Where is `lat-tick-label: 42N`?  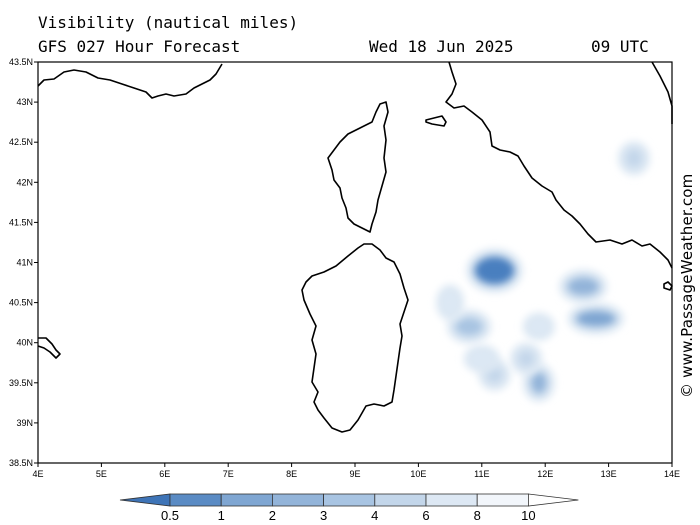 lat-tick-label: 42N is located at coordinates (24, 182).